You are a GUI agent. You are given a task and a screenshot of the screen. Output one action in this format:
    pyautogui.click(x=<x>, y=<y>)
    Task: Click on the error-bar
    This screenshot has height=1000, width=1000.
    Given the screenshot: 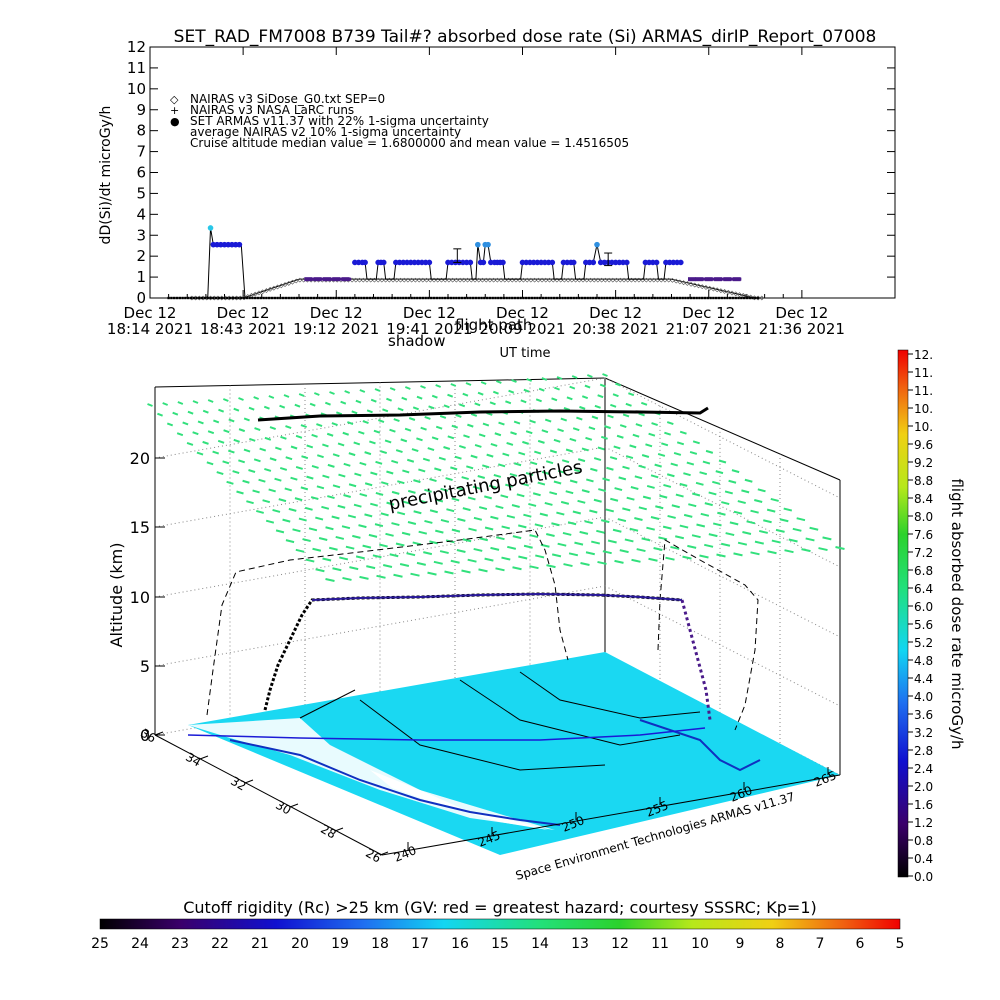 What is the action you would take?
    pyautogui.click(x=608, y=259)
    